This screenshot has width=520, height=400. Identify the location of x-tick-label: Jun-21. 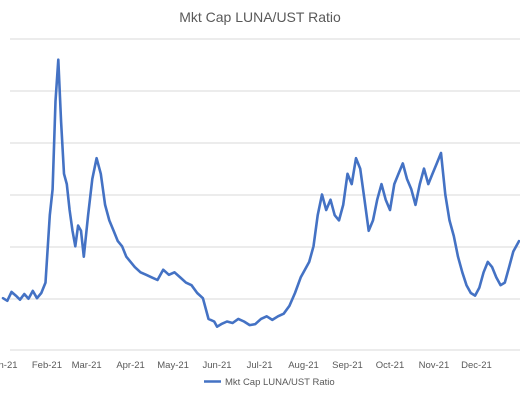
(217, 365).